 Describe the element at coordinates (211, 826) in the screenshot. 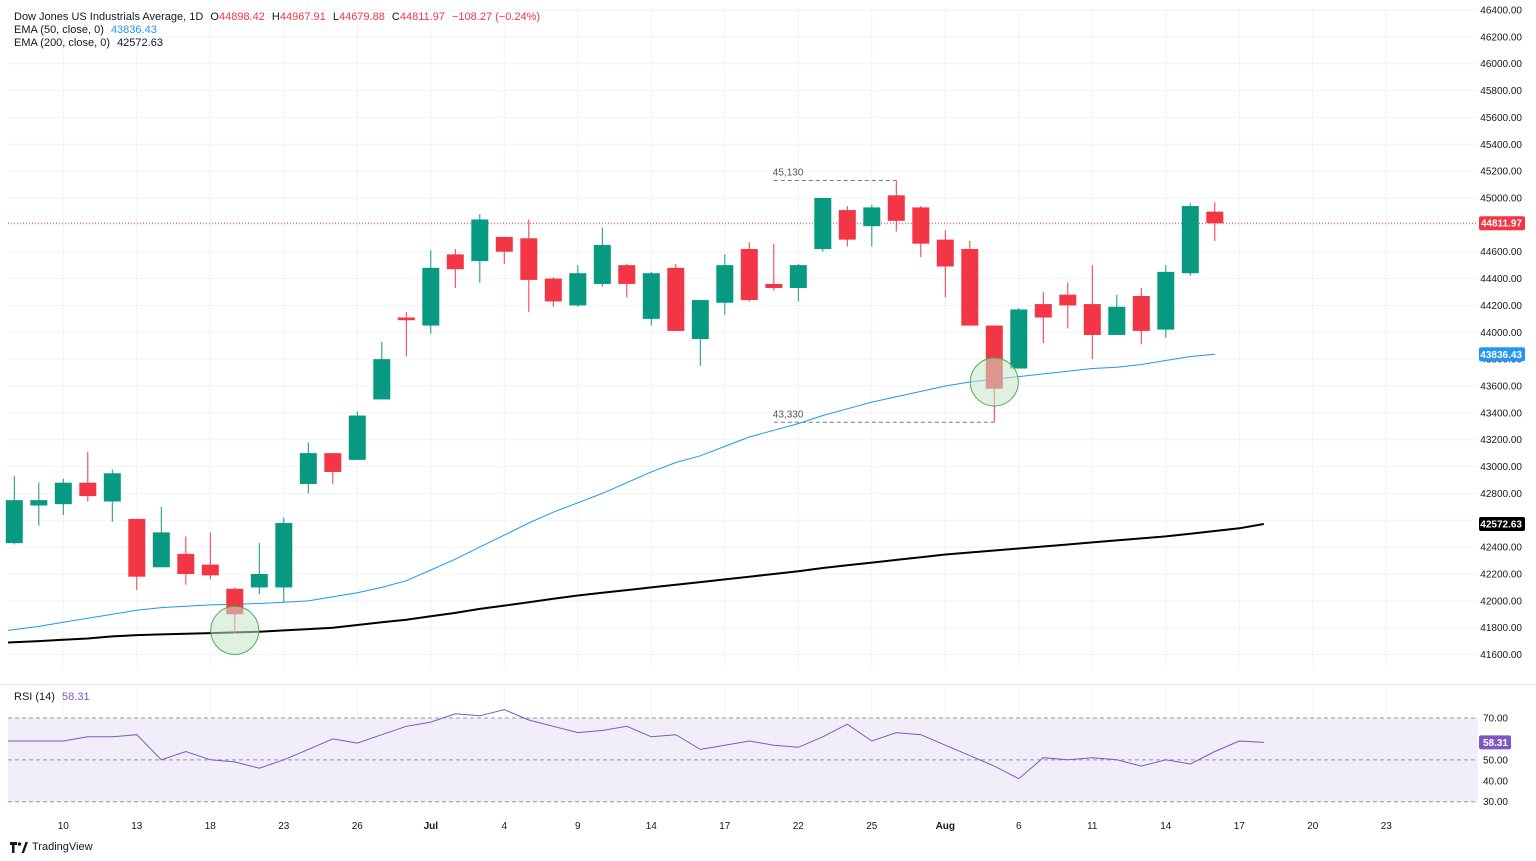

I see `x-tick-label: 18` at that location.